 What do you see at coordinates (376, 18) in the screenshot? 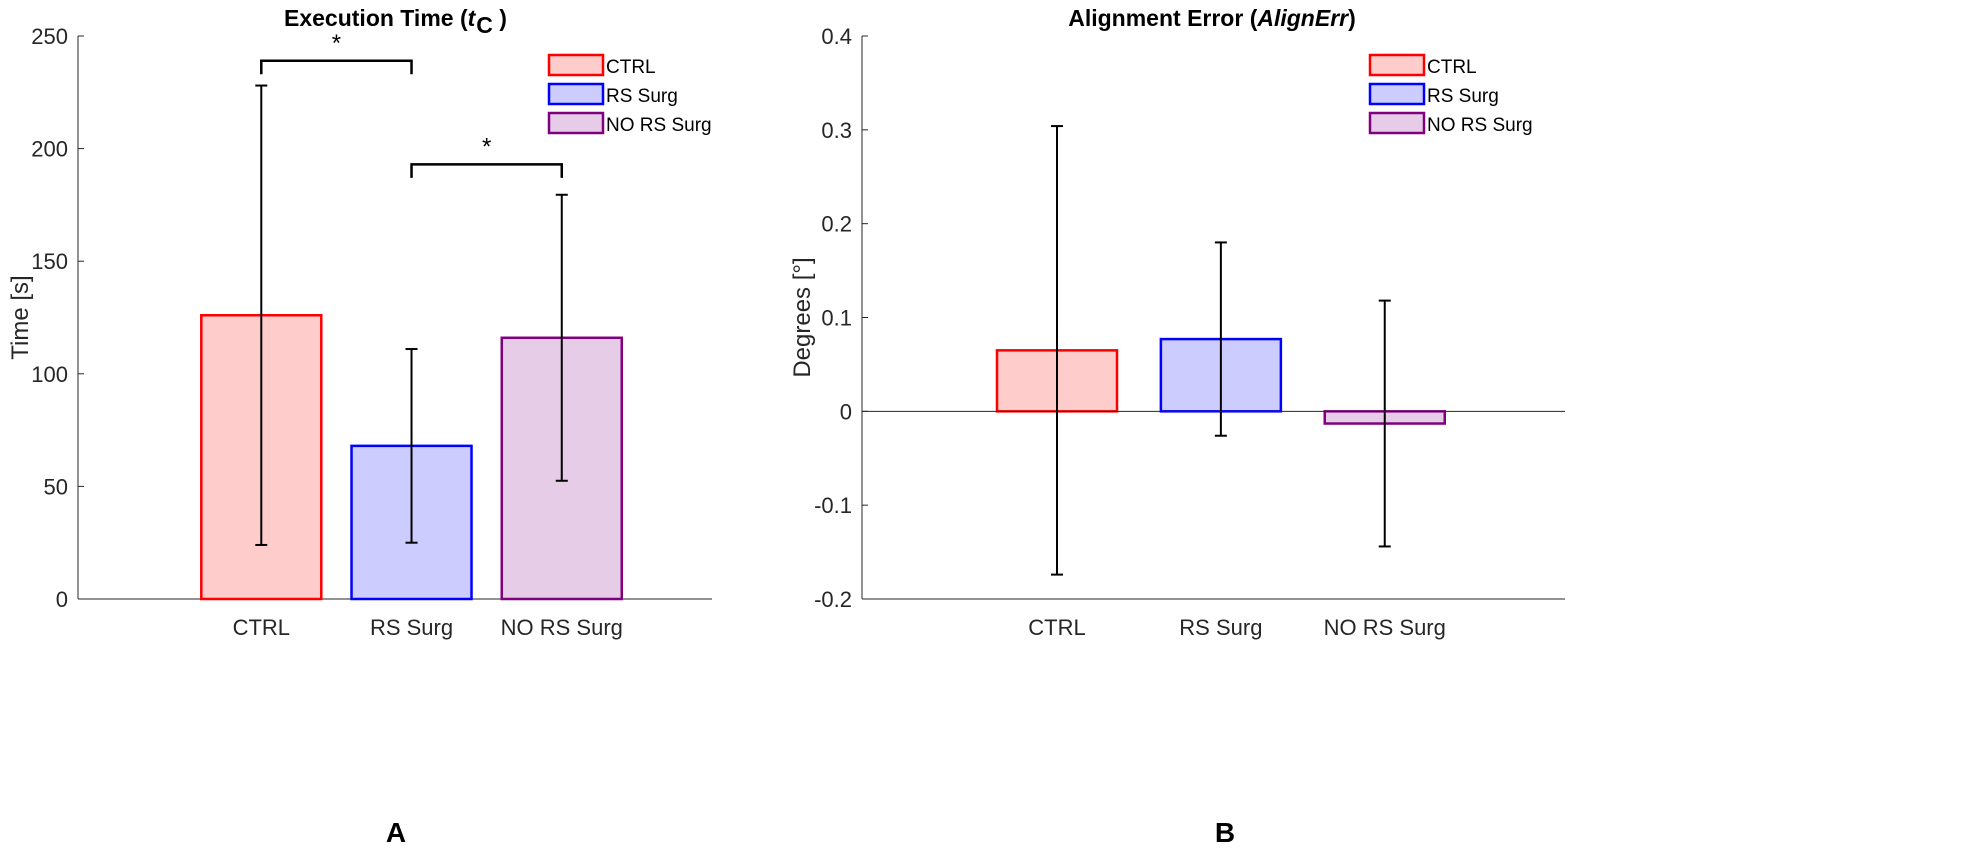
I see `title-text: Execution Time (` at bounding box center [376, 18].